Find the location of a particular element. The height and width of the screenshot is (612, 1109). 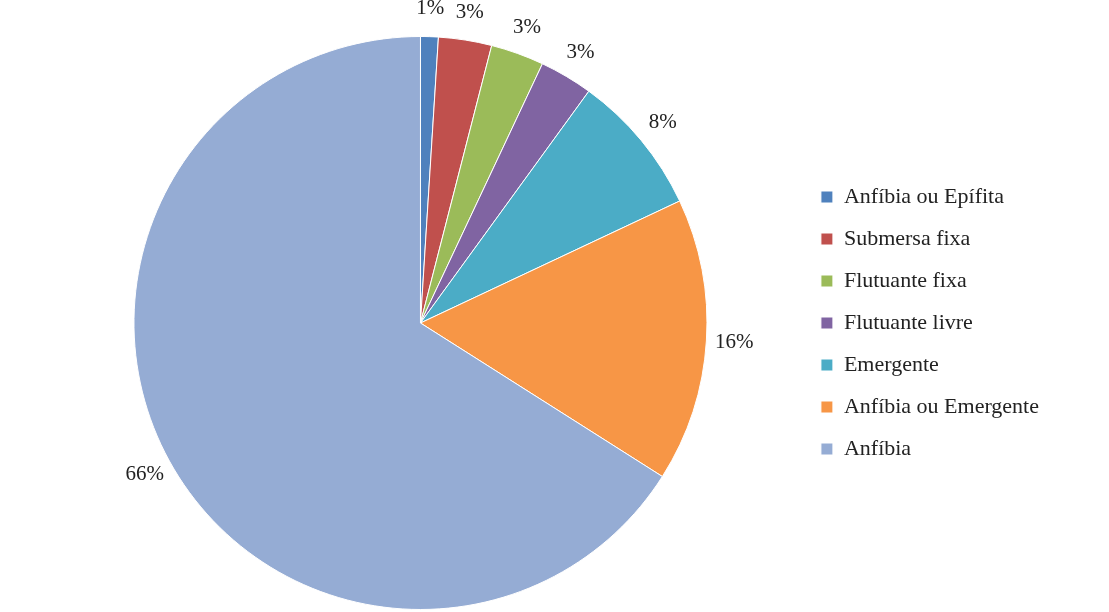

legend-label: Anfíbia ou Epífita is located at coordinates (924, 195).